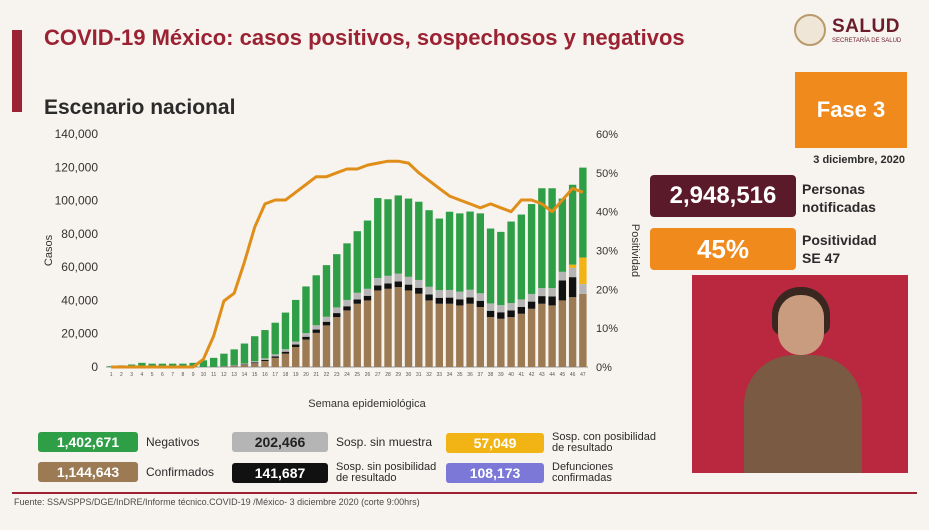 The image size is (929, 530). What do you see at coordinates (118, 442) in the screenshot?
I see `legend-item: 1,402,671 Negativos` at bounding box center [118, 442].